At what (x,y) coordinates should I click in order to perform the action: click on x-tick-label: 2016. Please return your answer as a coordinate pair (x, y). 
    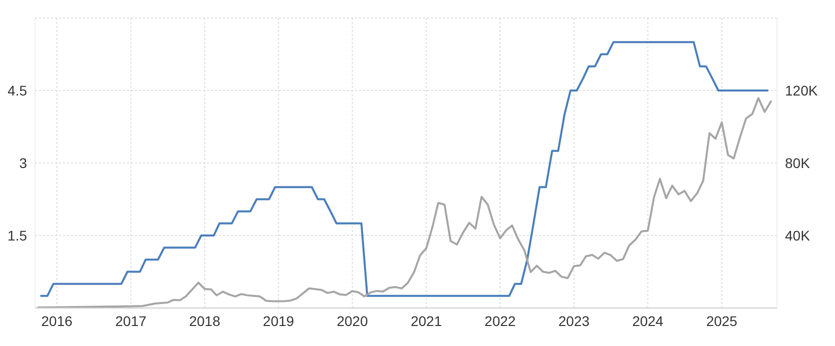
    Looking at the image, I should click on (57, 320).